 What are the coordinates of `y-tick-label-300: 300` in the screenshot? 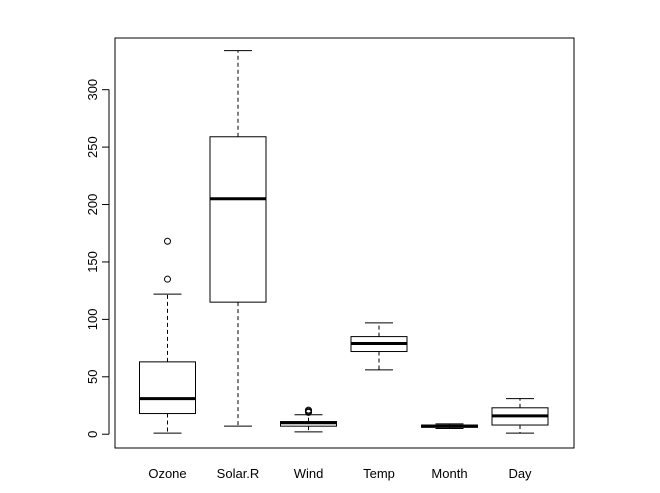 It's located at (92, 90).